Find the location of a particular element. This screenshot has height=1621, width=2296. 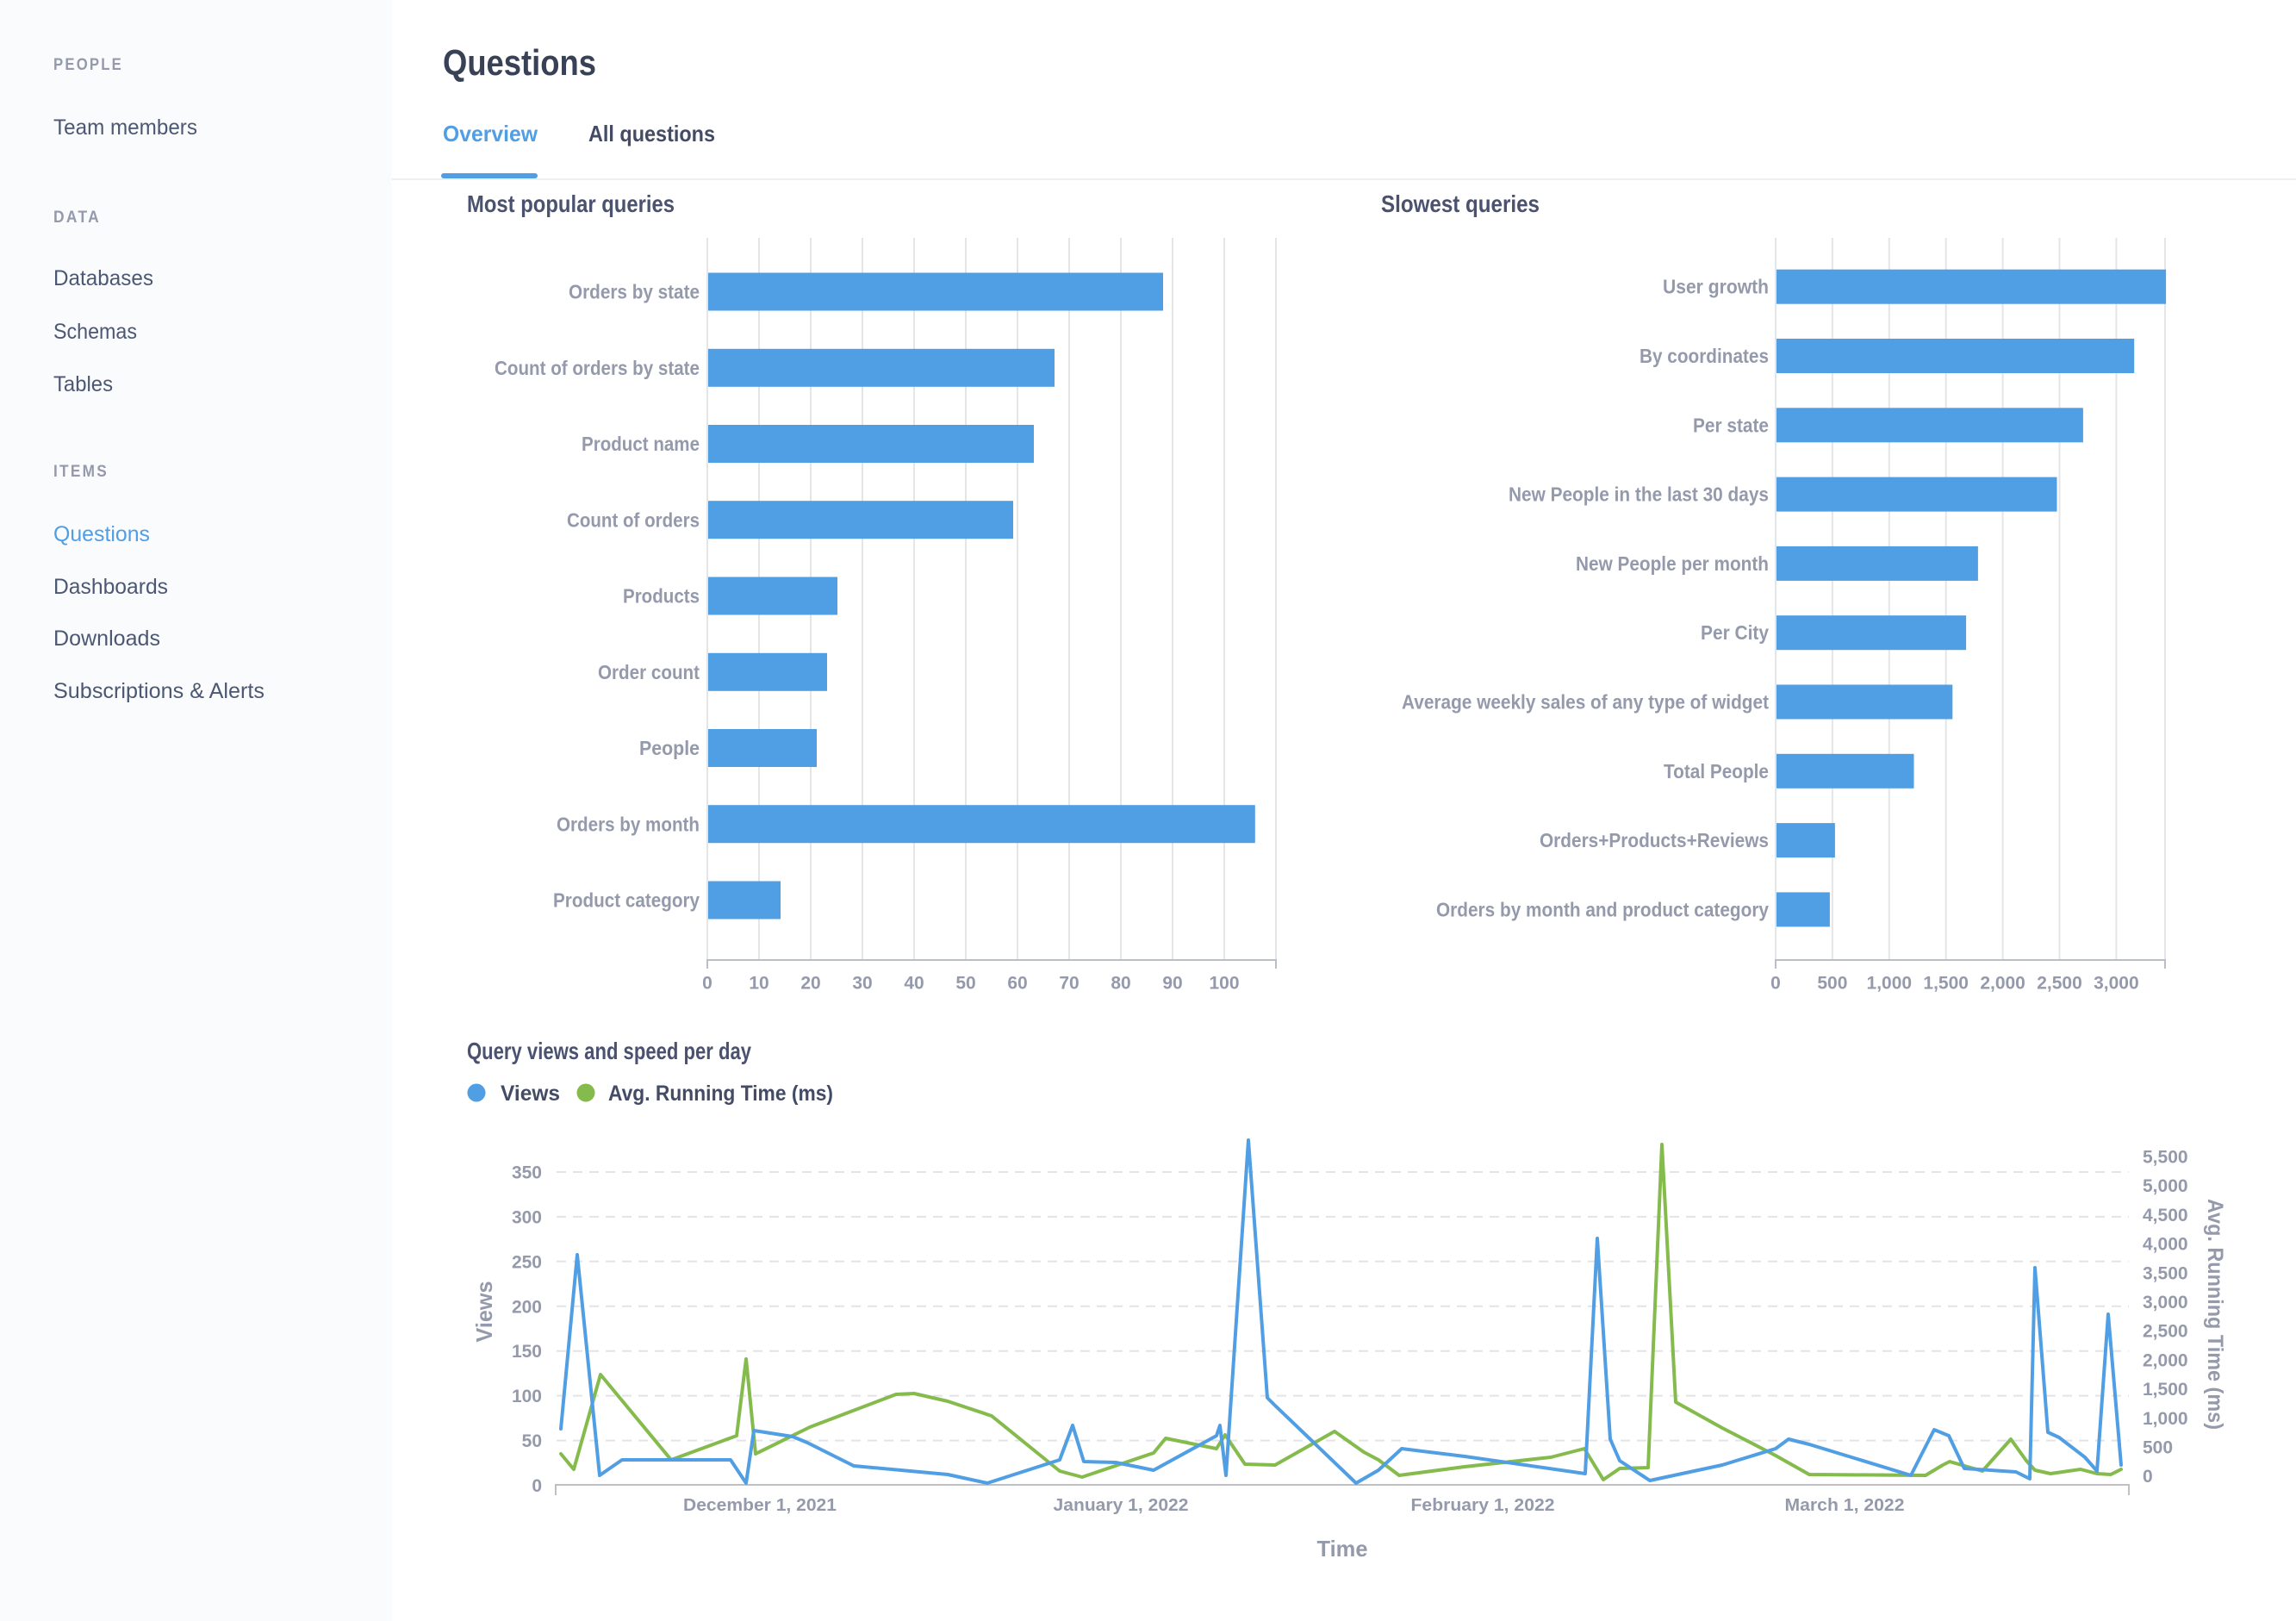

svg-text: Orders by month is located at coordinates (629, 824).